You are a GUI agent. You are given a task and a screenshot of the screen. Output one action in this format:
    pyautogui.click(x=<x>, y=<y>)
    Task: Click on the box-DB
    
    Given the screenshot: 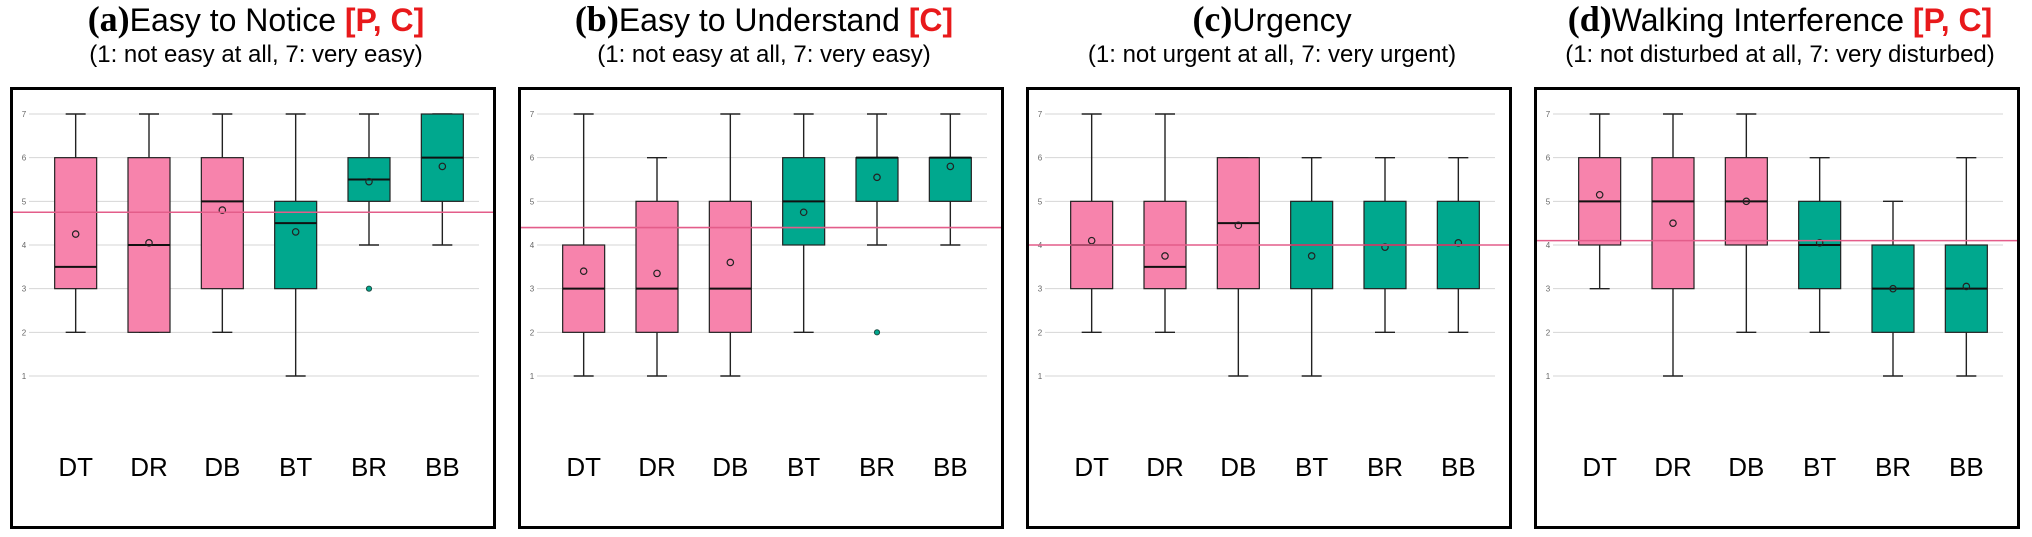 What is the action you would take?
    pyautogui.click(x=730, y=266)
    